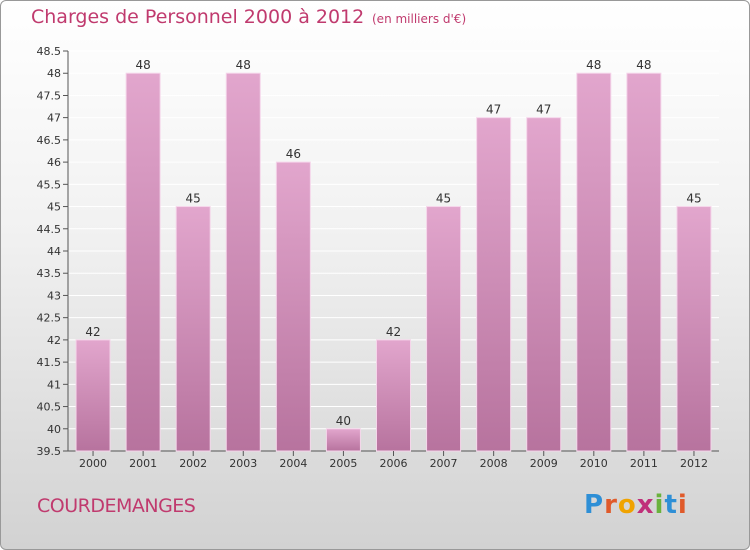 The image size is (750, 550). I want to click on bar-2000, so click(93, 395).